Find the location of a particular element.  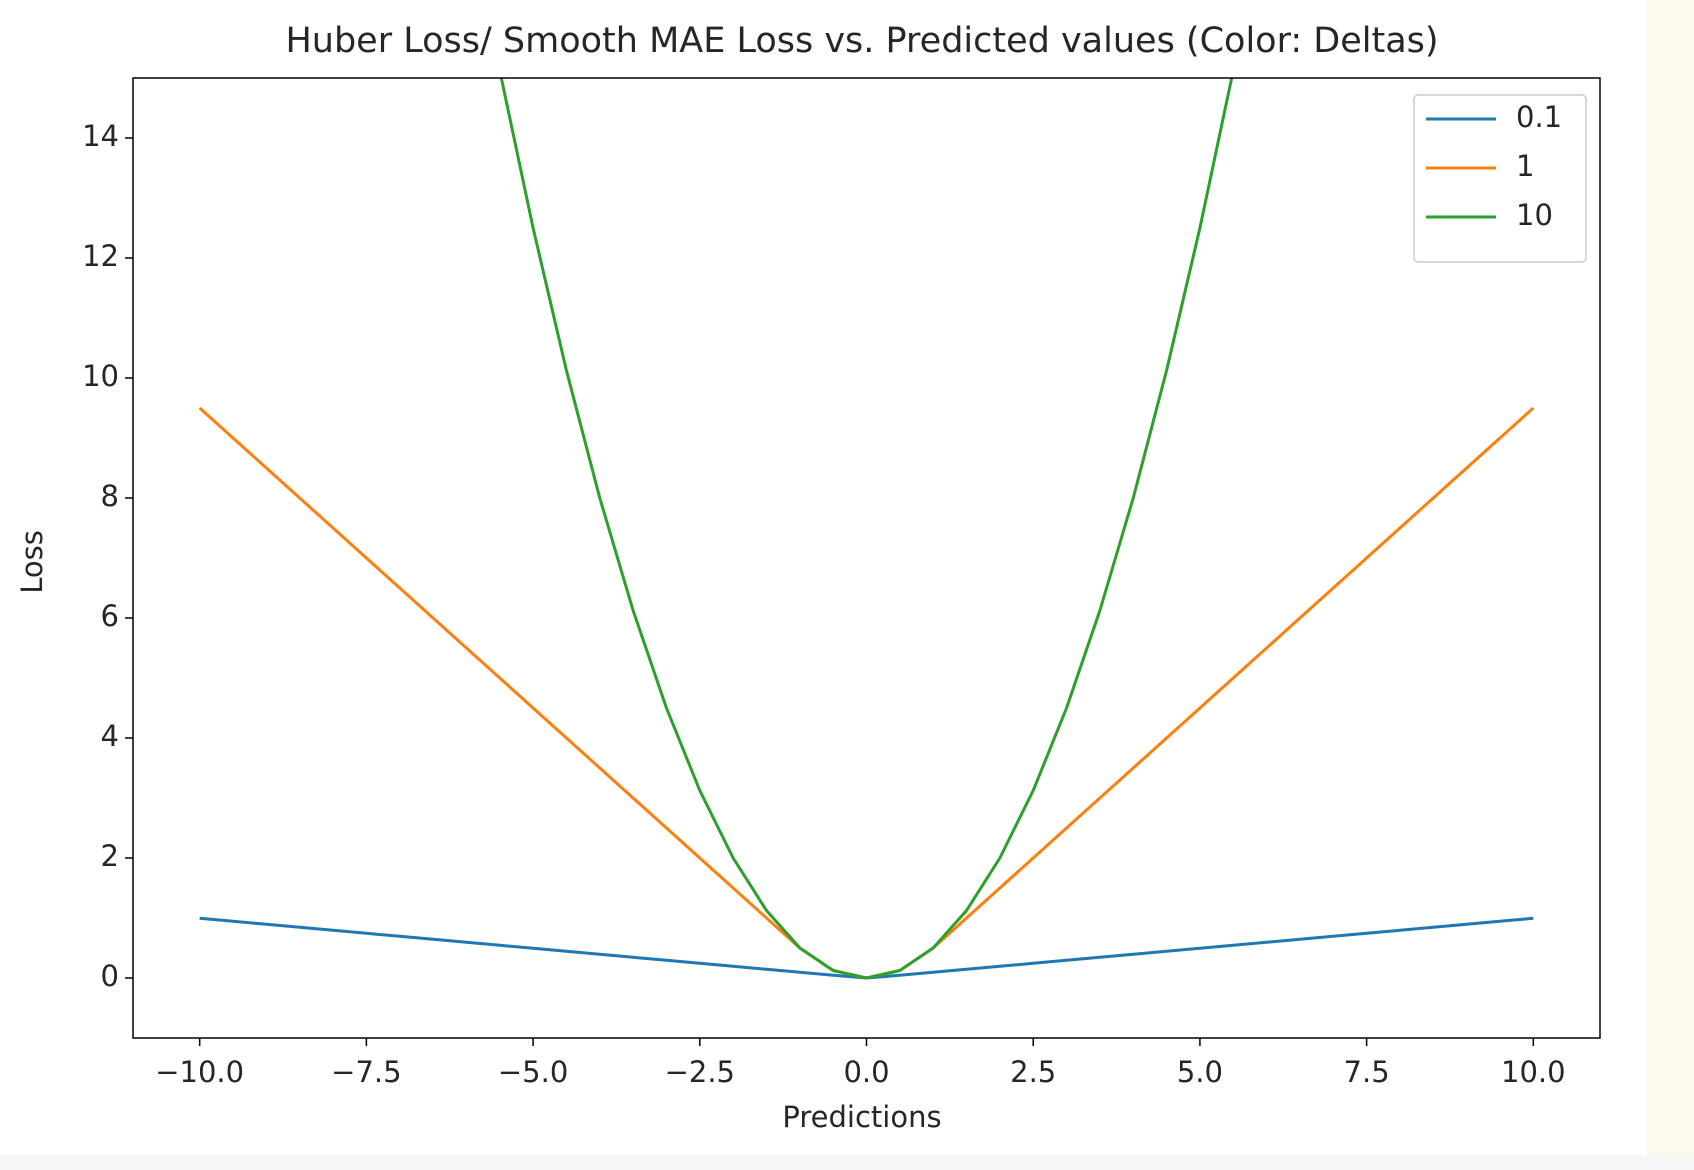

x-tick-label: −7.5 is located at coordinates (366, 1072).